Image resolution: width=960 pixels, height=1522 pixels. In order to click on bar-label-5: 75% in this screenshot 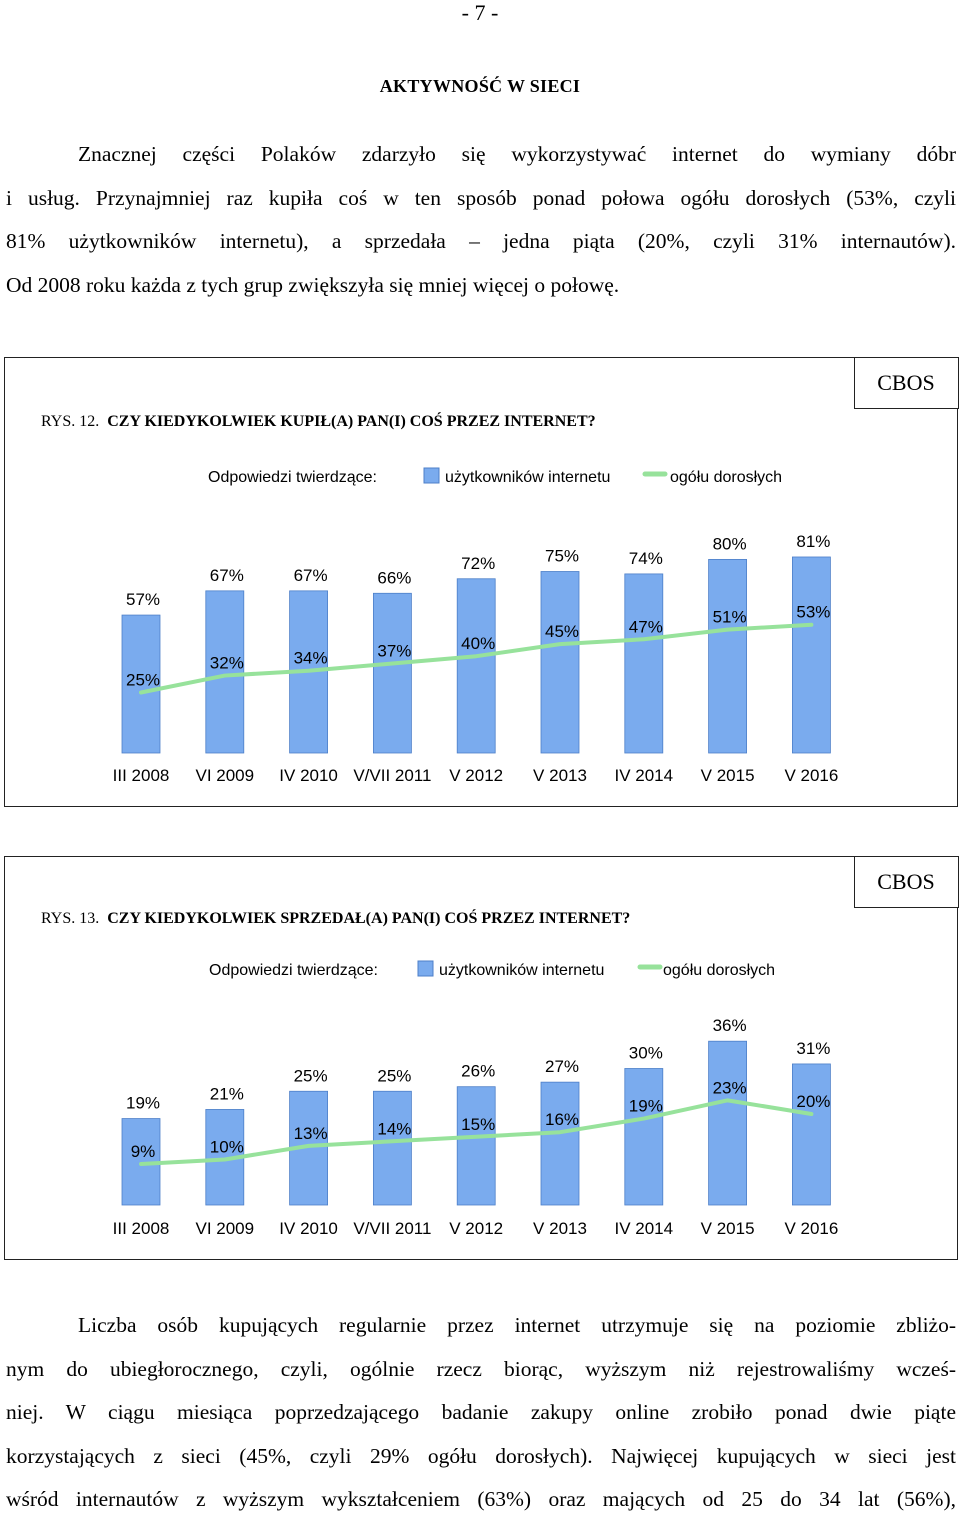, I will do `click(562, 556)`.